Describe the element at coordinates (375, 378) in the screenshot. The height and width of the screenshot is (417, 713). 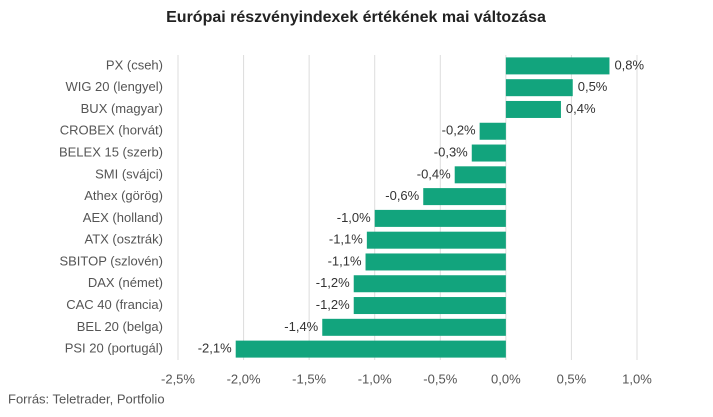
I see `x-tick-label: -1,0%` at that location.